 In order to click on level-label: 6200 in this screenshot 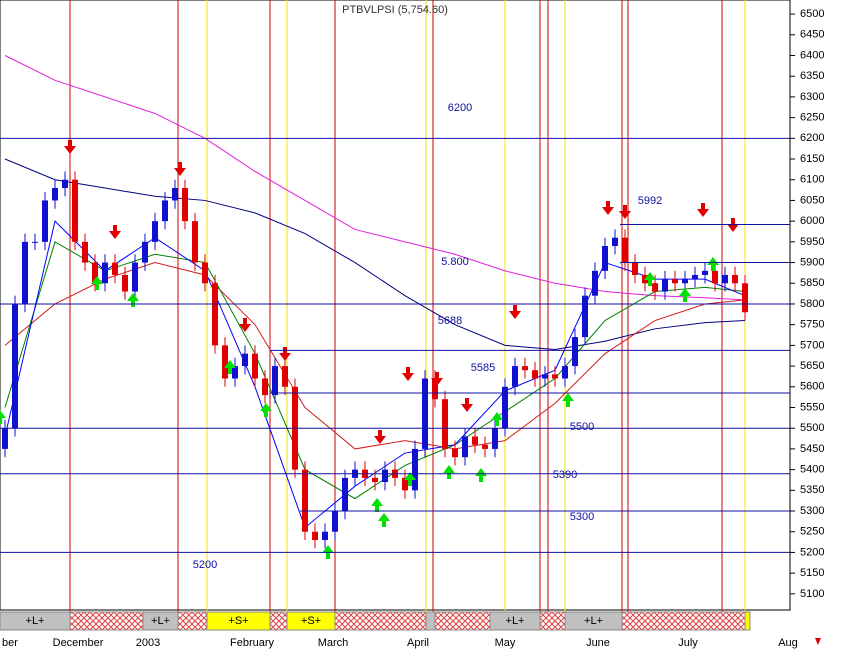, I will do `click(460, 108)`.